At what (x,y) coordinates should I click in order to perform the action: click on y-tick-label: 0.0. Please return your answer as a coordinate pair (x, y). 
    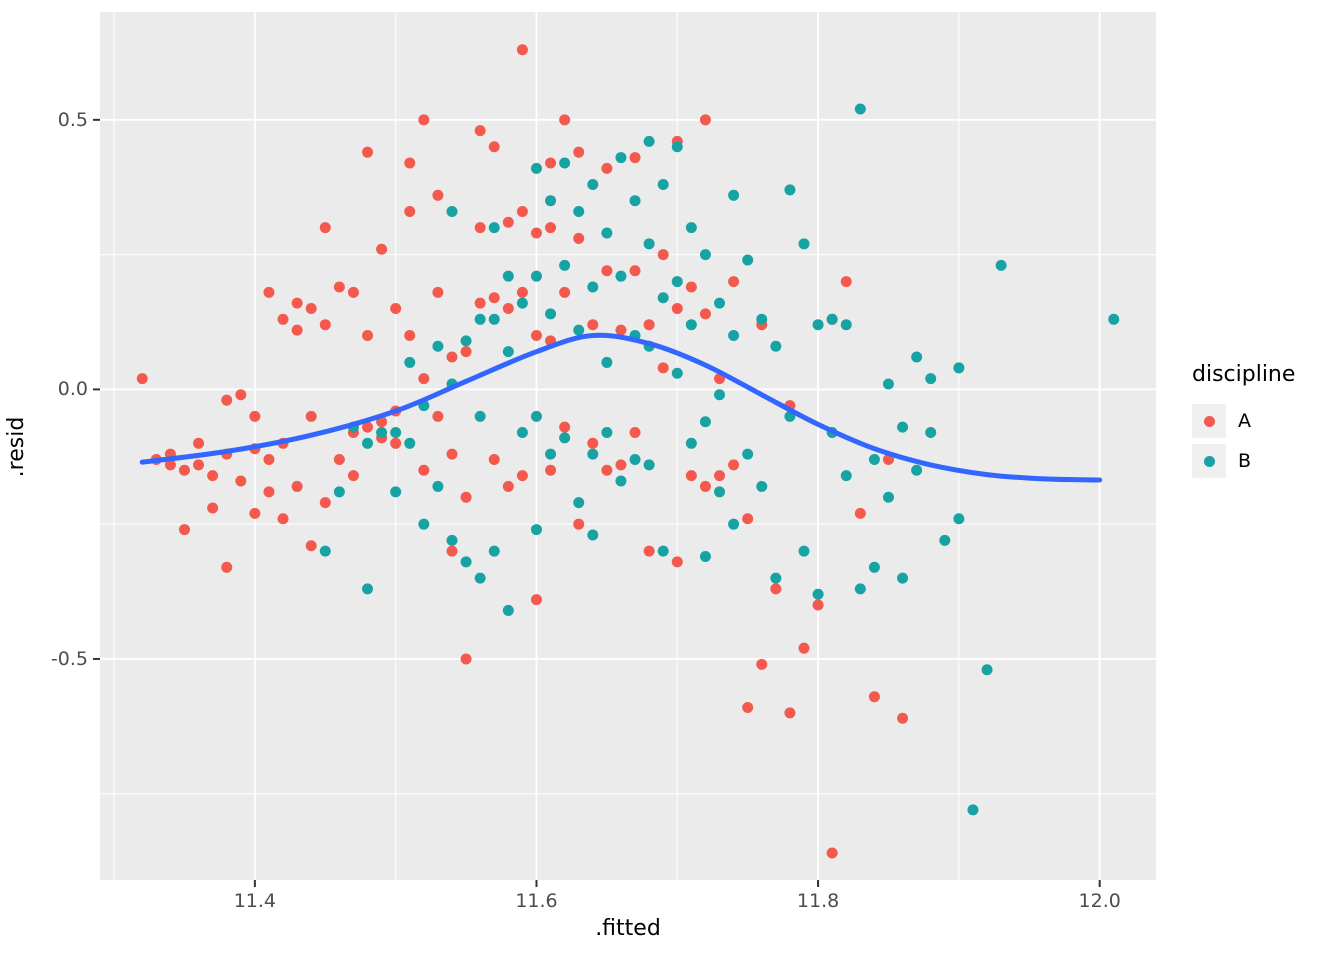
    Looking at the image, I should click on (72, 389).